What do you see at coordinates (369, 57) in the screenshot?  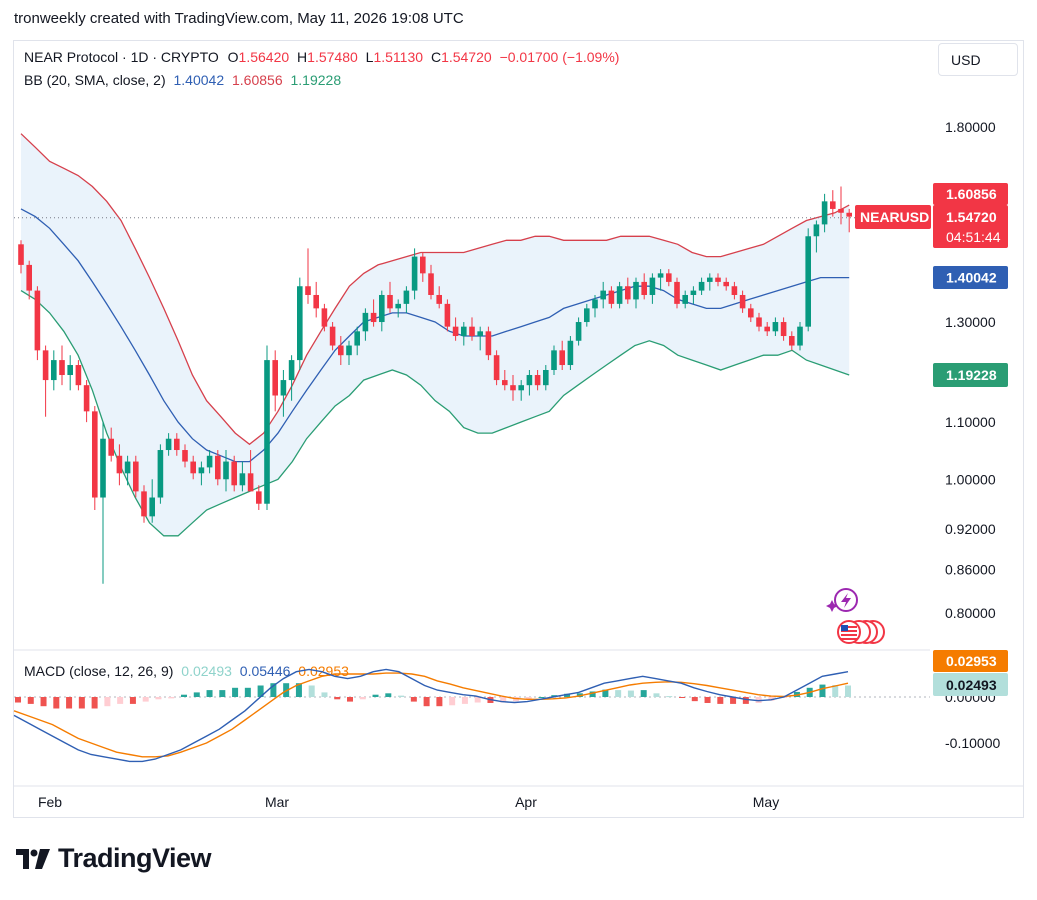 I see `low-label: L` at bounding box center [369, 57].